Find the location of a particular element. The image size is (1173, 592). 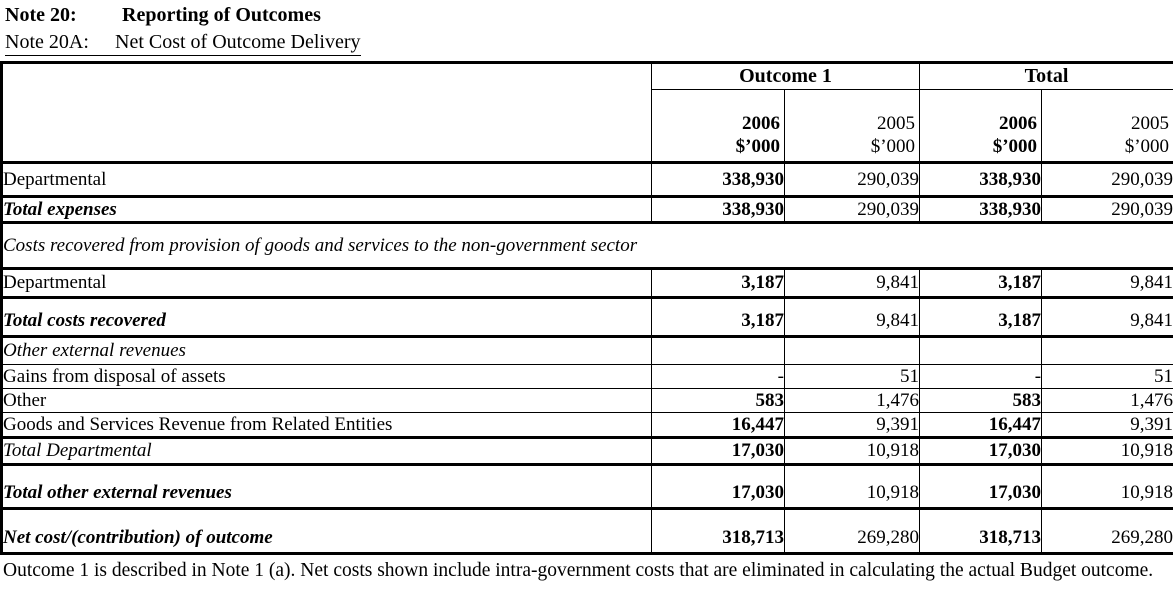

table-row: Gains from disposal of assets - 51 - 51 is located at coordinates (587, 376).